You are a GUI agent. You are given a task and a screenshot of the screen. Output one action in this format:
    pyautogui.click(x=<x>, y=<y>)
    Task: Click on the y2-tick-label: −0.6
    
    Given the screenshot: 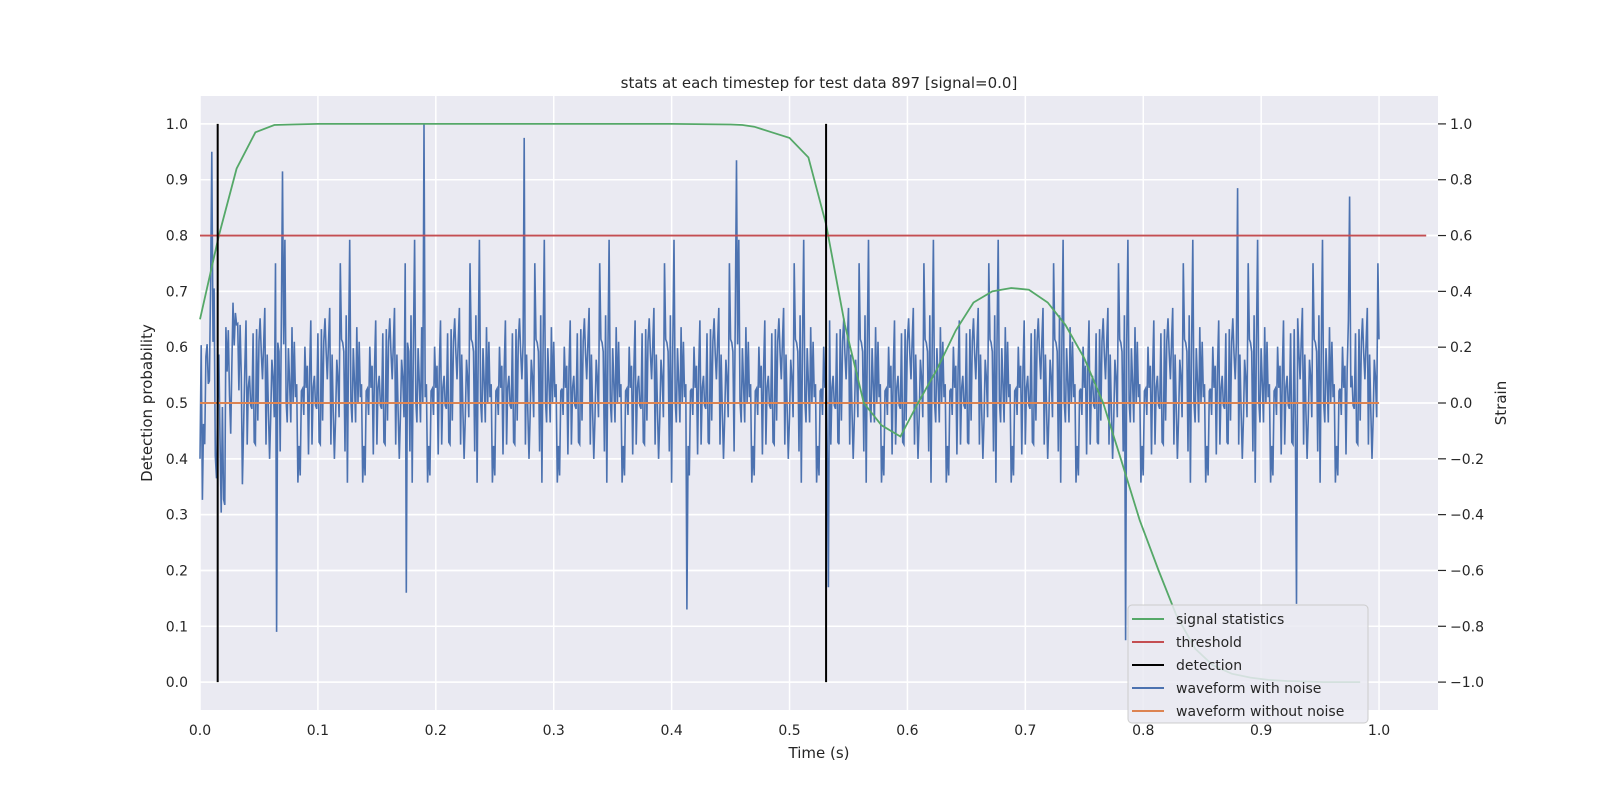 What is the action you would take?
    pyautogui.click(x=1467, y=571)
    